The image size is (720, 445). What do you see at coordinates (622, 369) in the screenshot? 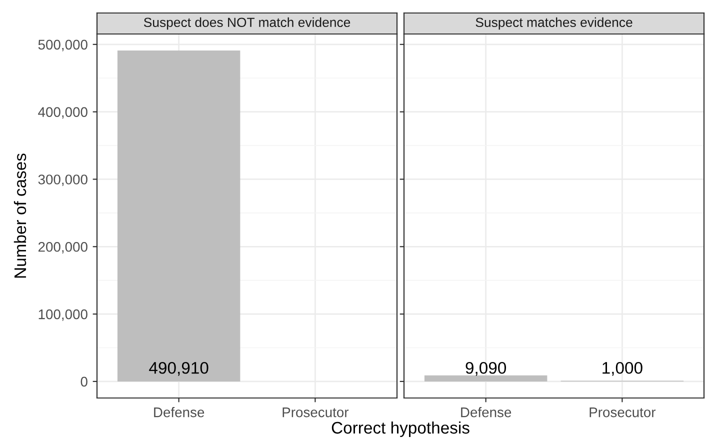
I see `data-label: 1,000` at bounding box center [622, 369].